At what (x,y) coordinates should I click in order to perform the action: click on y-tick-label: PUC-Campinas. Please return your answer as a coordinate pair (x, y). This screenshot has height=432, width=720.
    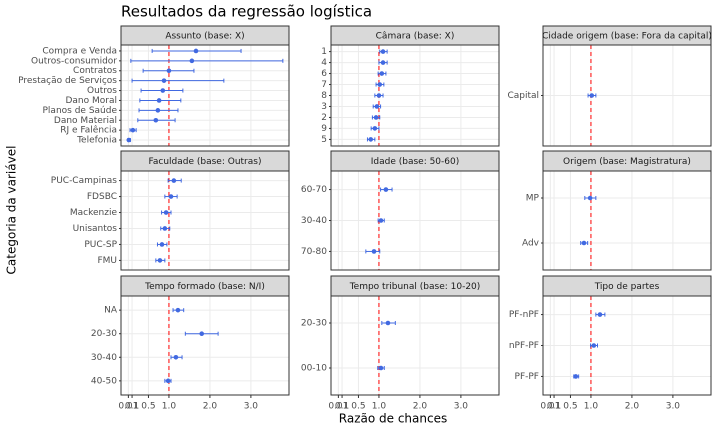
    Looking at the image, I should click on (84, 181).